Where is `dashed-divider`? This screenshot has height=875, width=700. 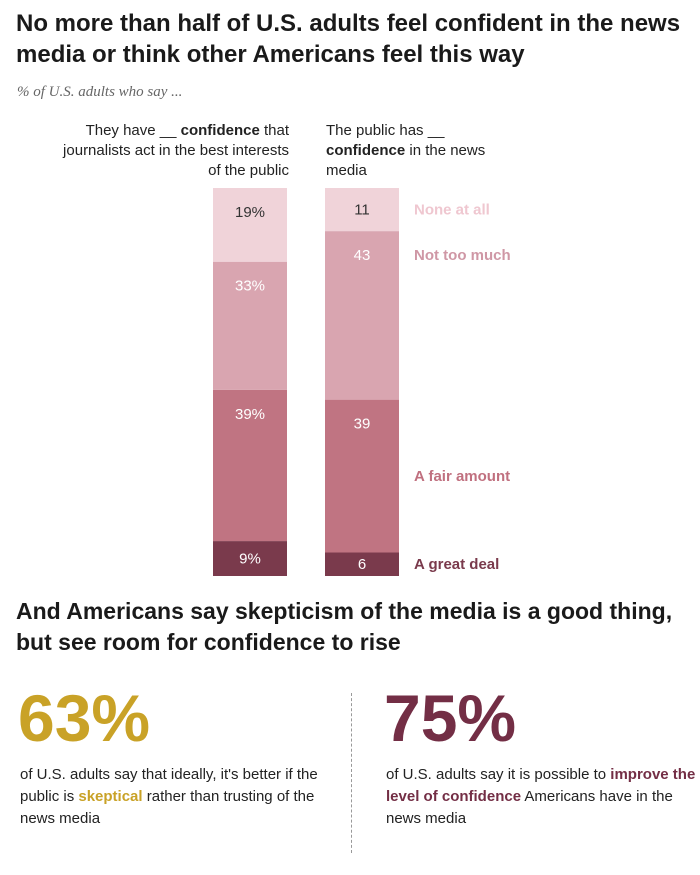
dashed-divider is located at coordinates (351, 773).